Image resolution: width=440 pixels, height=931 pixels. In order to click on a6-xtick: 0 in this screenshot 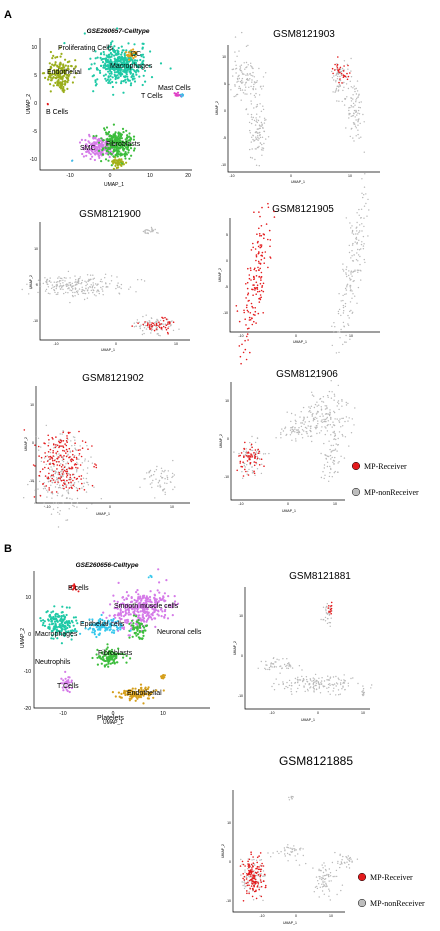, I will do `click(288, 504)`.